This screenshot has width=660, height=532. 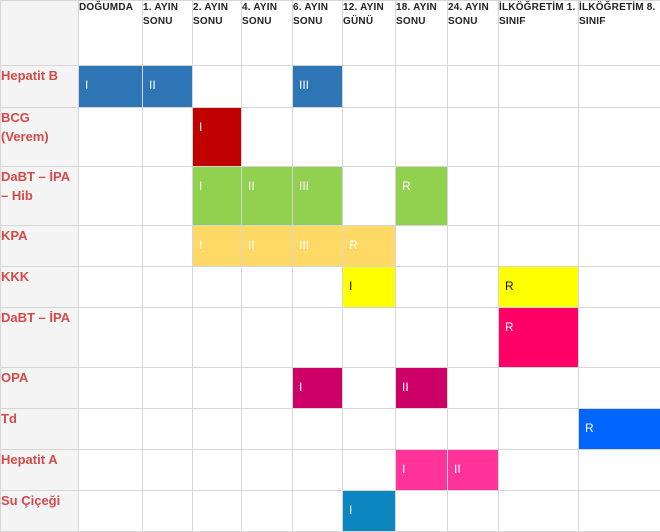 I want to click on column-header: 12. AYIN GÜNÜ, so click(x=369, y=33).